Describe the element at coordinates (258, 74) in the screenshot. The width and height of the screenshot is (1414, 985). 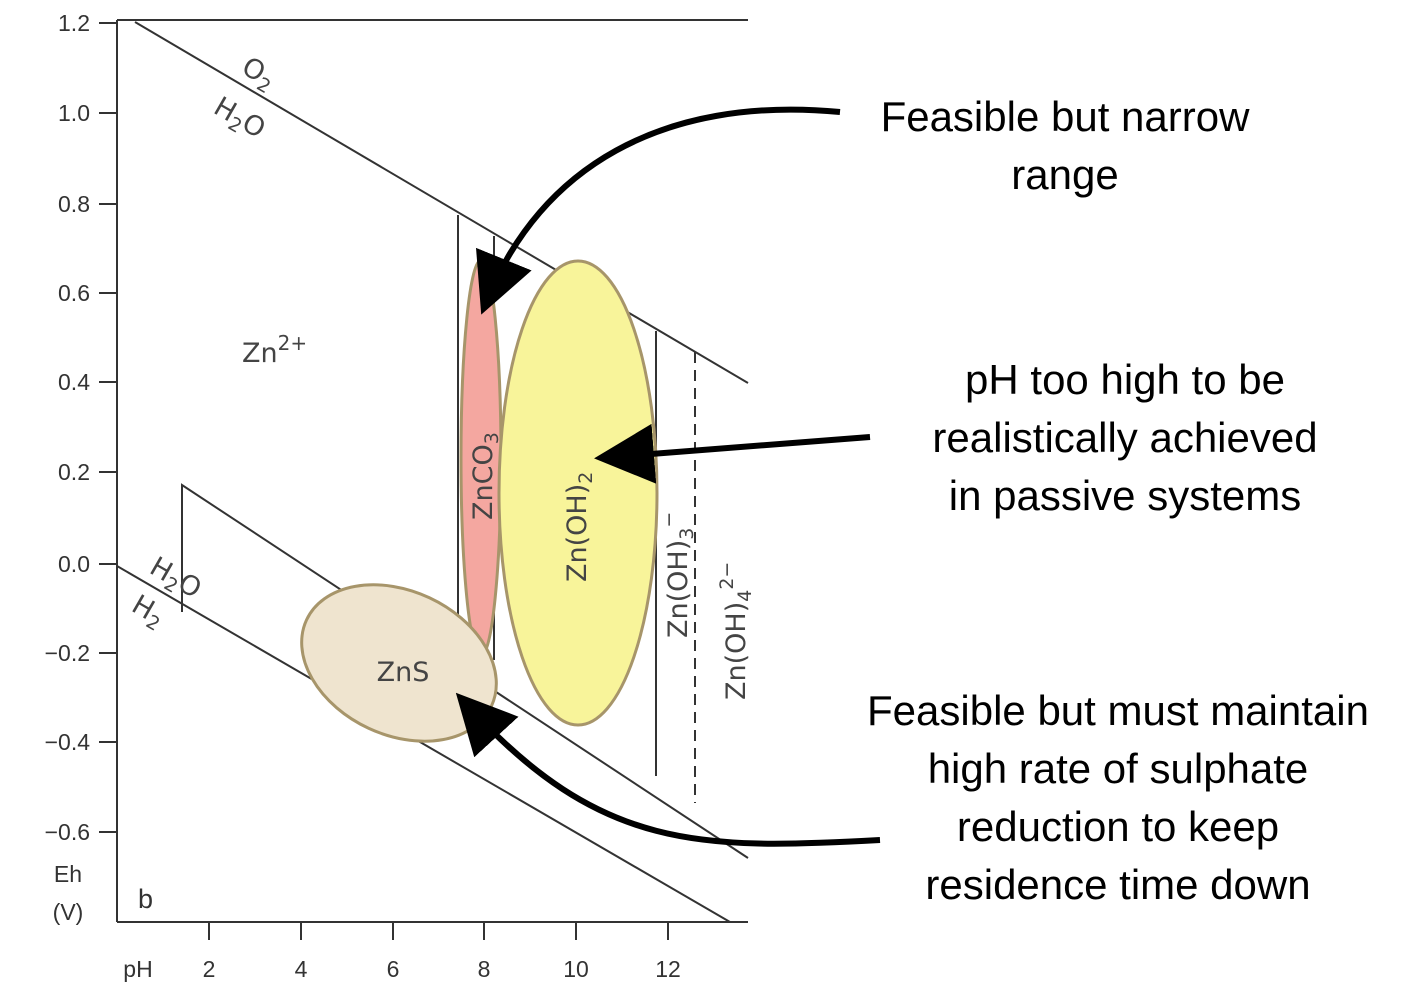
I see `o2-label: O2` at that location.